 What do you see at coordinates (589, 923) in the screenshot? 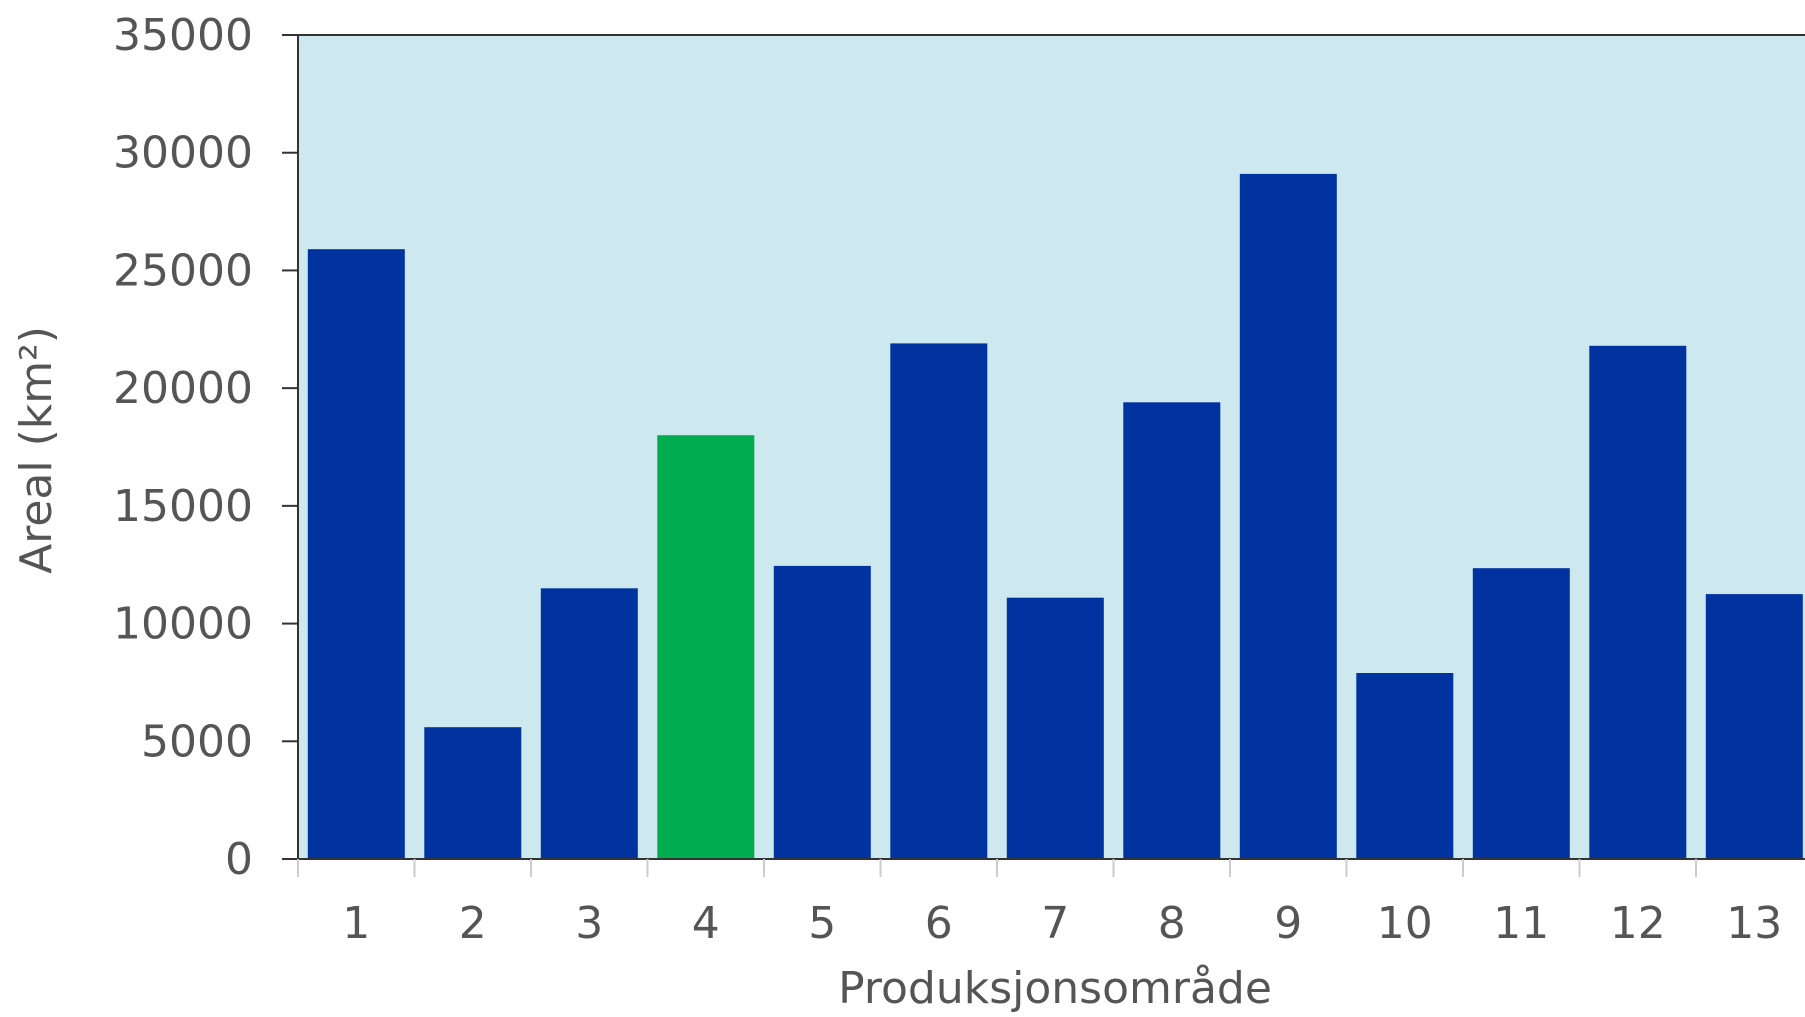
I see `x-tick-label: 3` at bounding box center [589, 923].